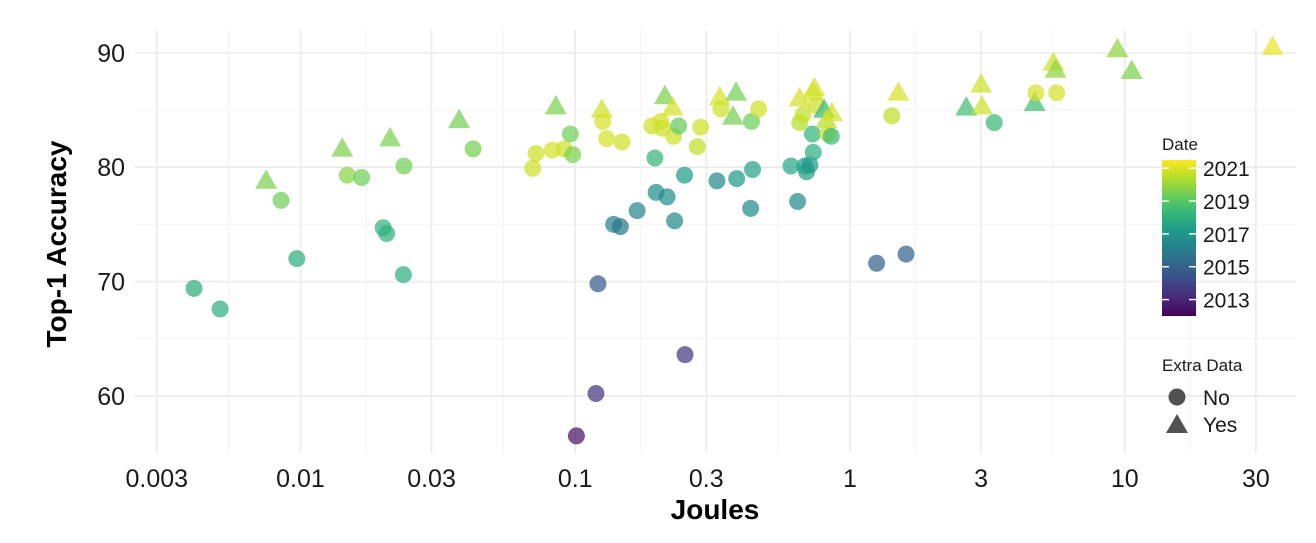  I want to click on x-axis-tick-labels: 0.003 0.01 0.03 0.1 0.3 1 3 10 30, so click(697, 479).